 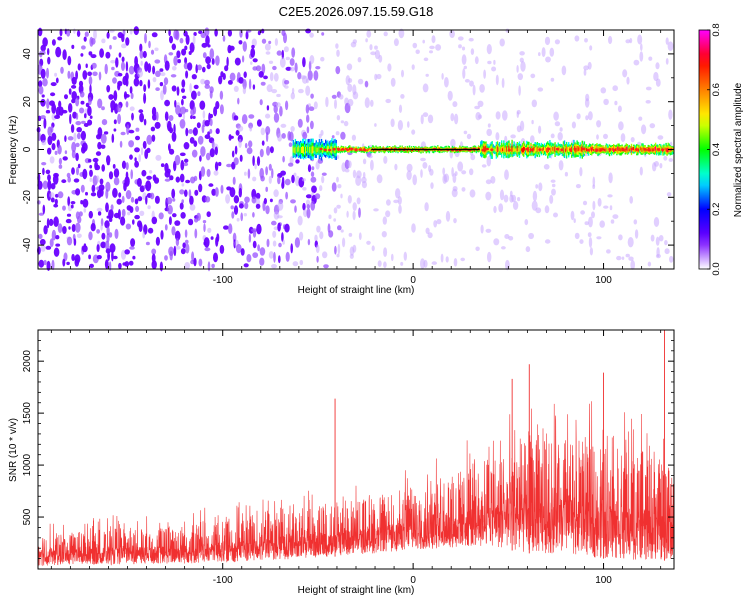 I want to click on snr-y-tick-label-3: 2000, so click(x=27, y=361).